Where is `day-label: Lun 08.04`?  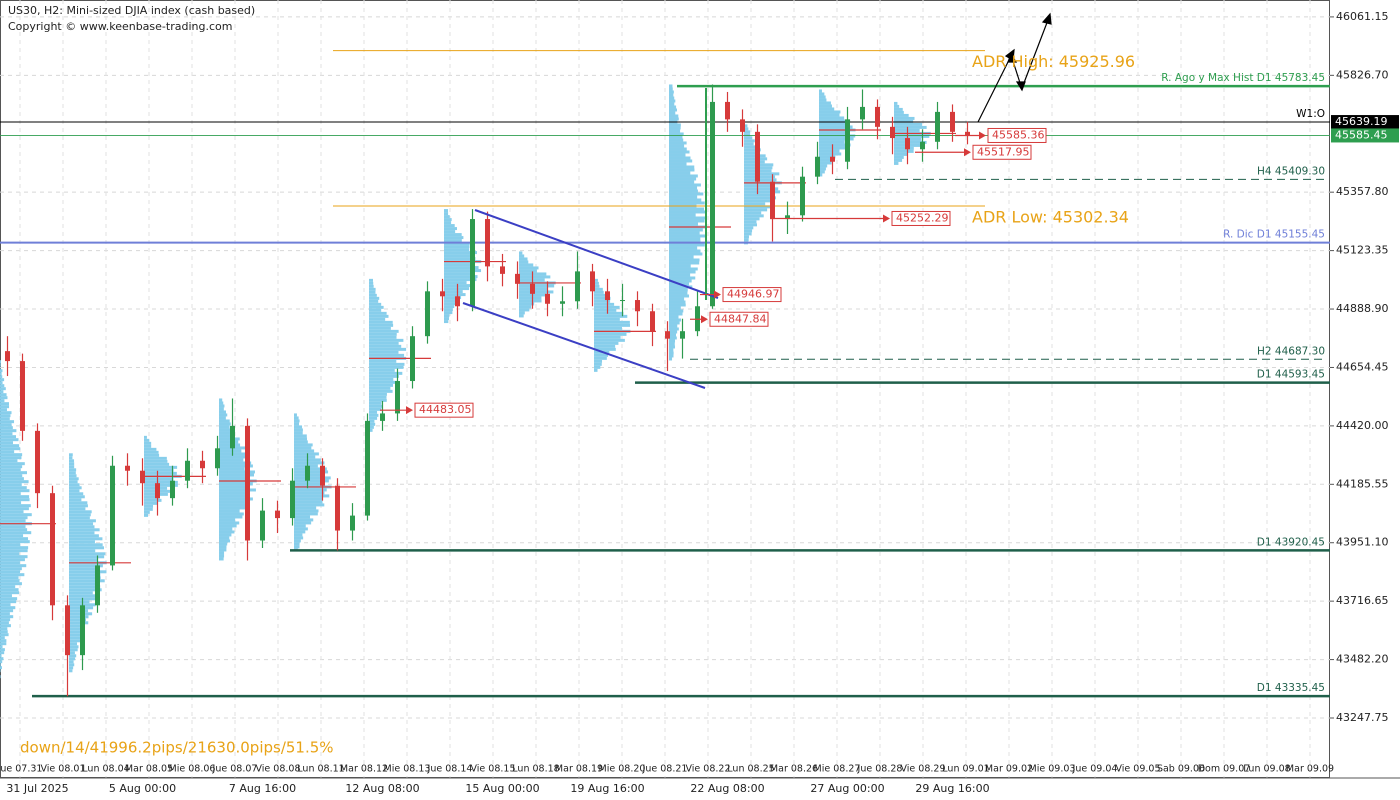 day-label: Lun 08.04 is located at coordinates (105, 769).